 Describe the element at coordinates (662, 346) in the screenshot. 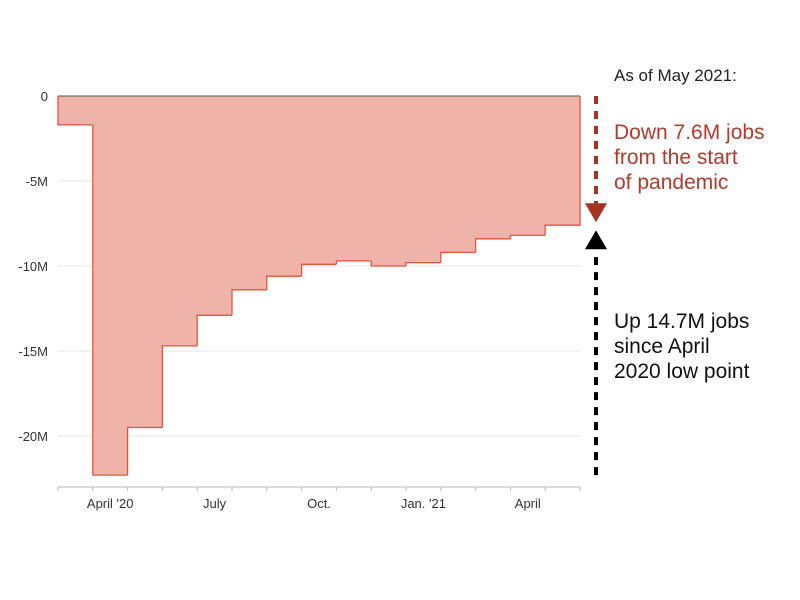

I see `annotation-up-line: since April` at that location.